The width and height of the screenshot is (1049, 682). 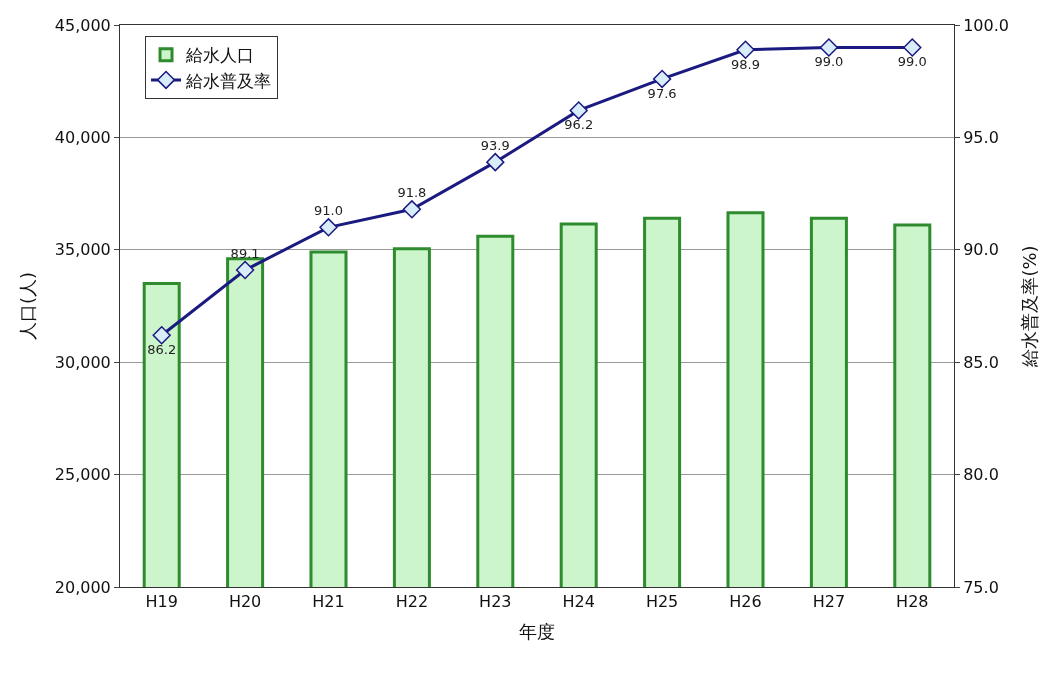 I want to click on x-tick-label: H28, so click(x=912, y=602).